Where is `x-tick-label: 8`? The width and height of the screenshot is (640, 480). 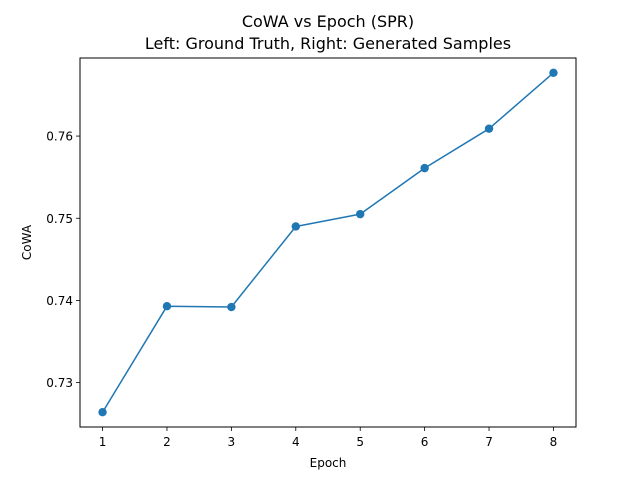 x-tick-label: 8 is located at coordinates (554, 442).